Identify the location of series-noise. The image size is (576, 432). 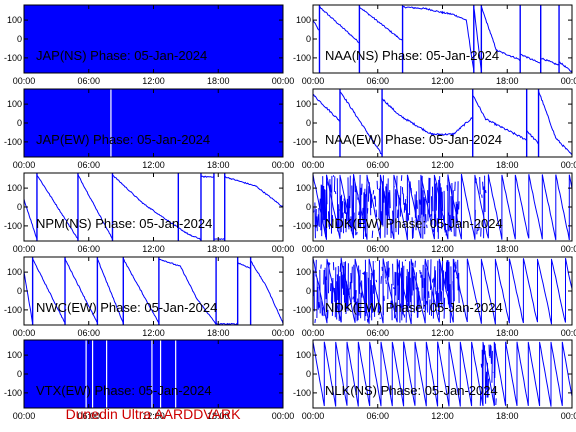
(488, 374).